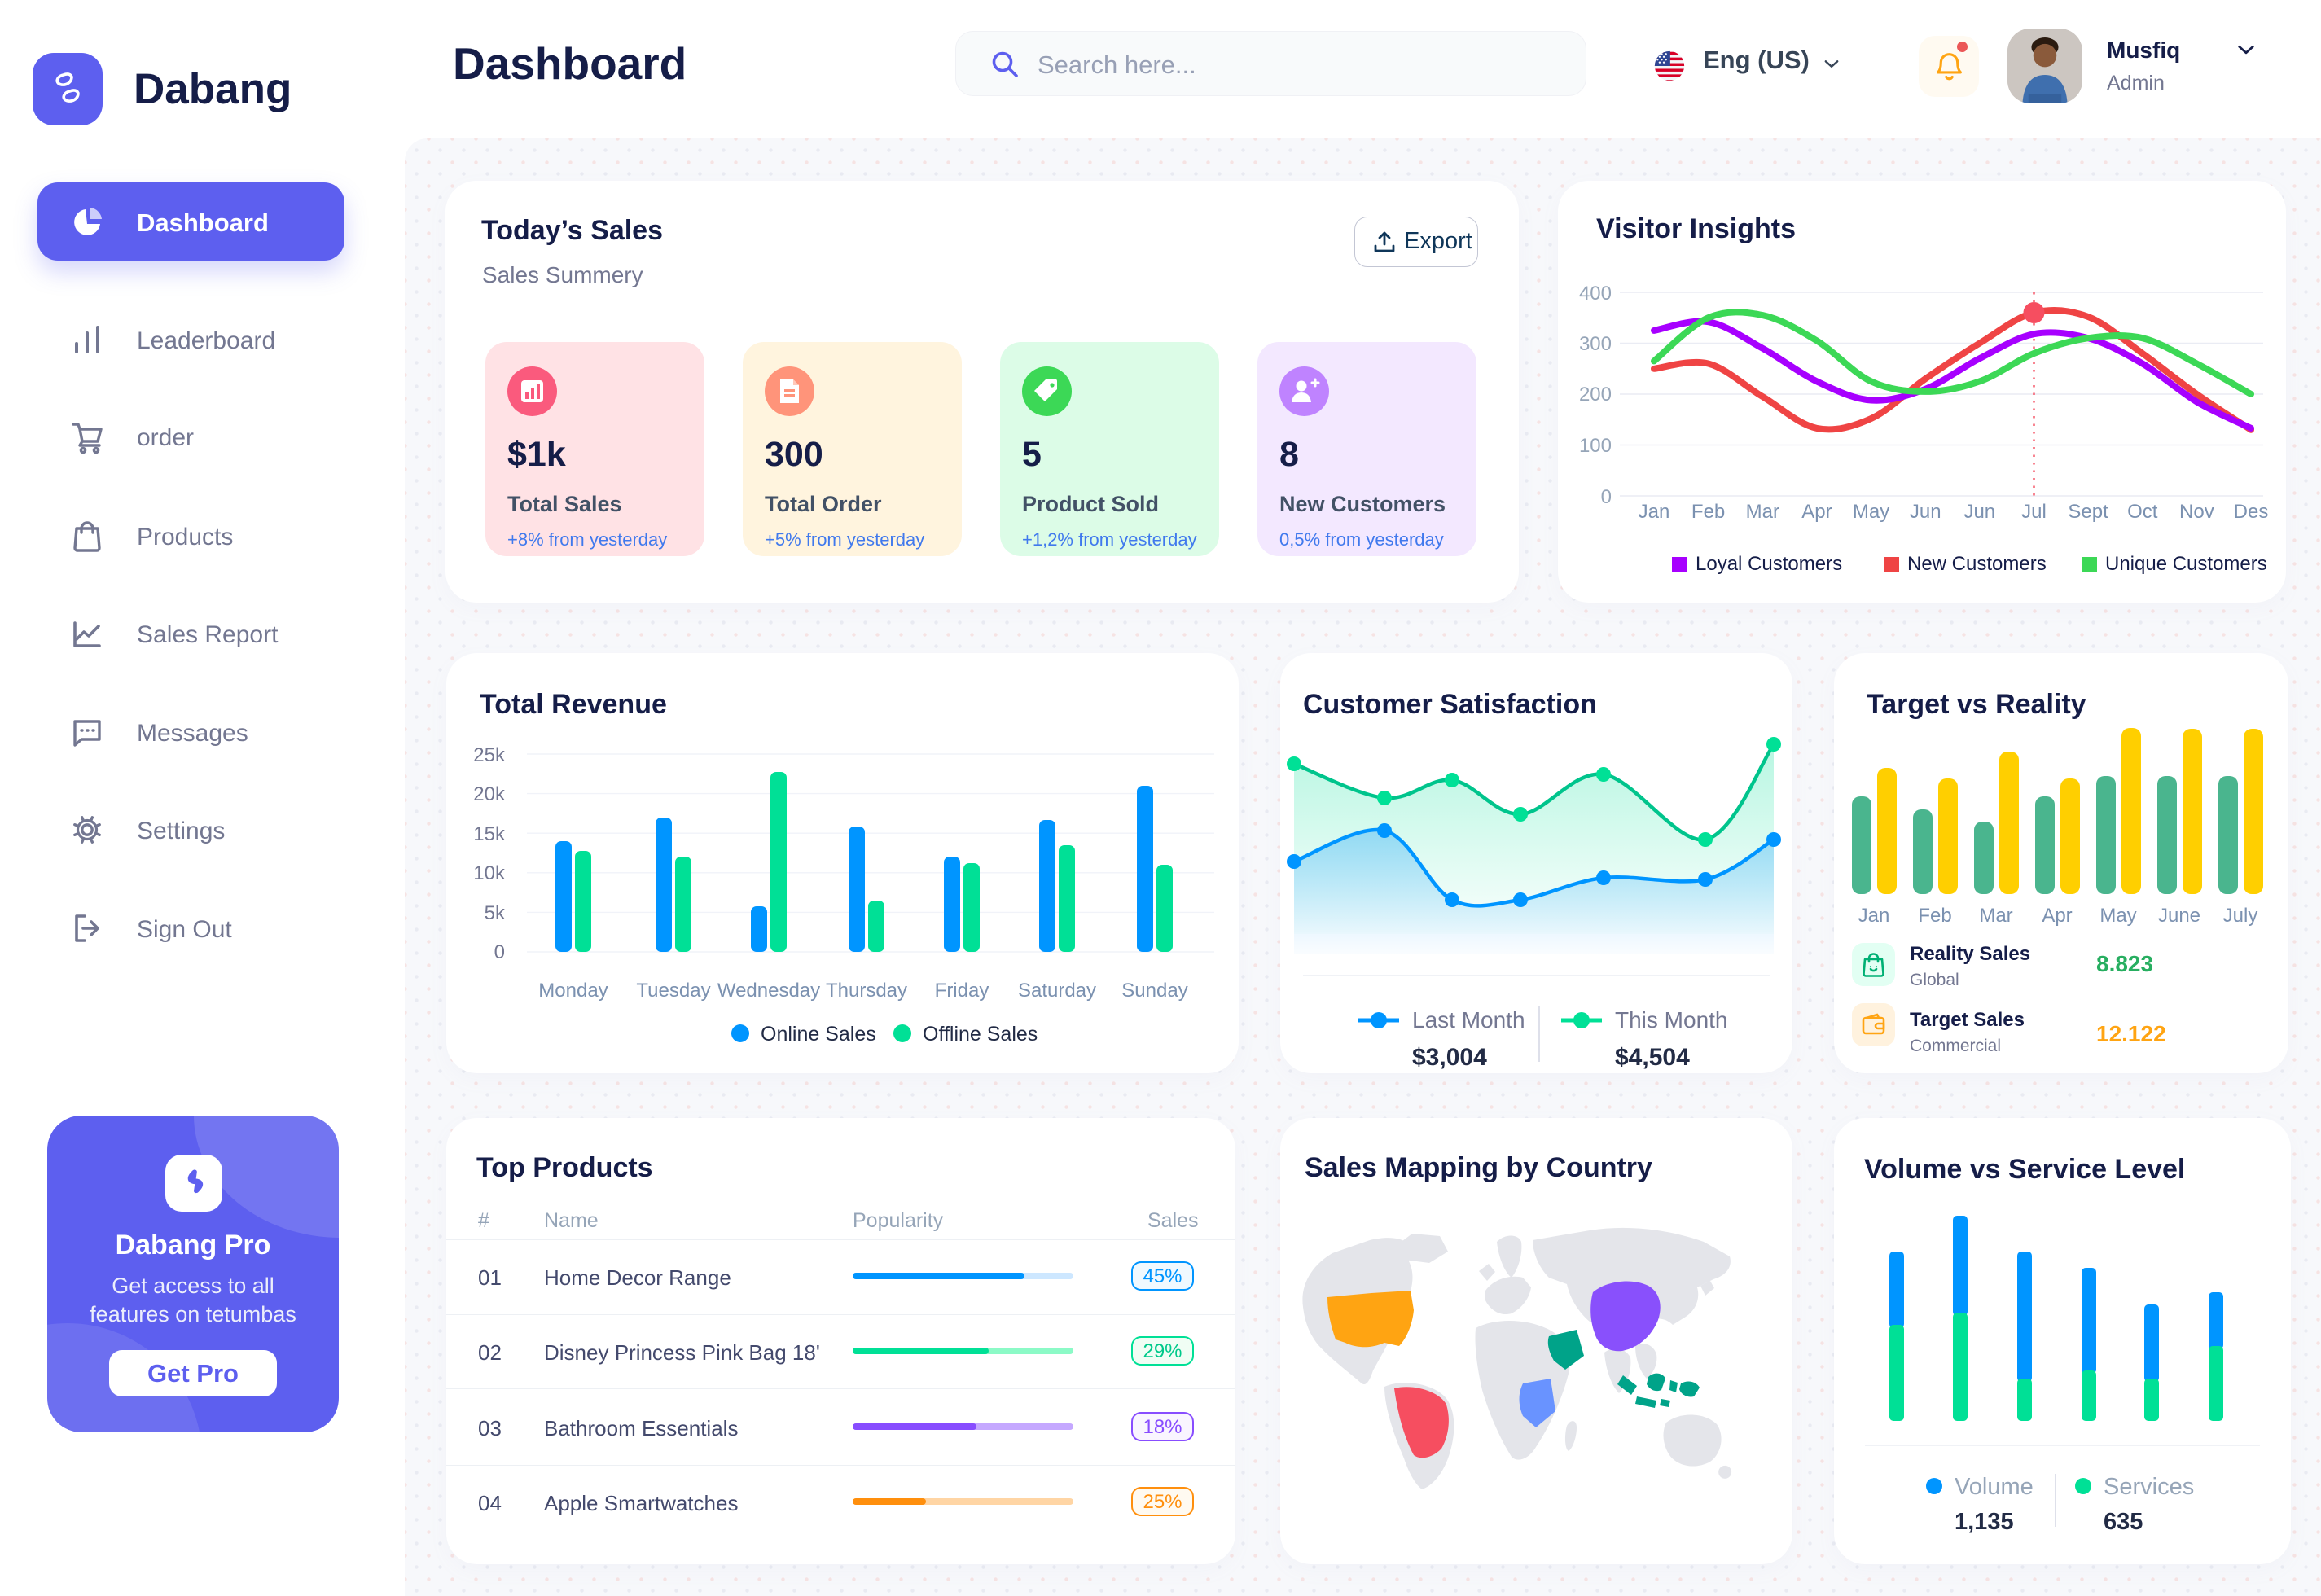 The width and height of the screenshot is (2321, 1596). I want to click on svg-text: $3,004, so click(1449, 1057).